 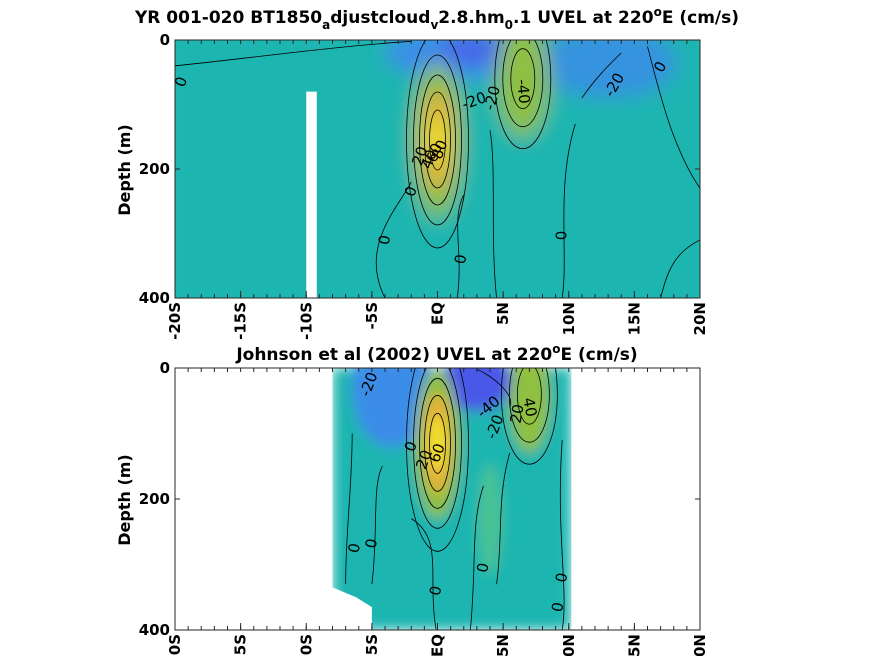 I want to click on mask-bottom-south, so click(x=352, y=608).